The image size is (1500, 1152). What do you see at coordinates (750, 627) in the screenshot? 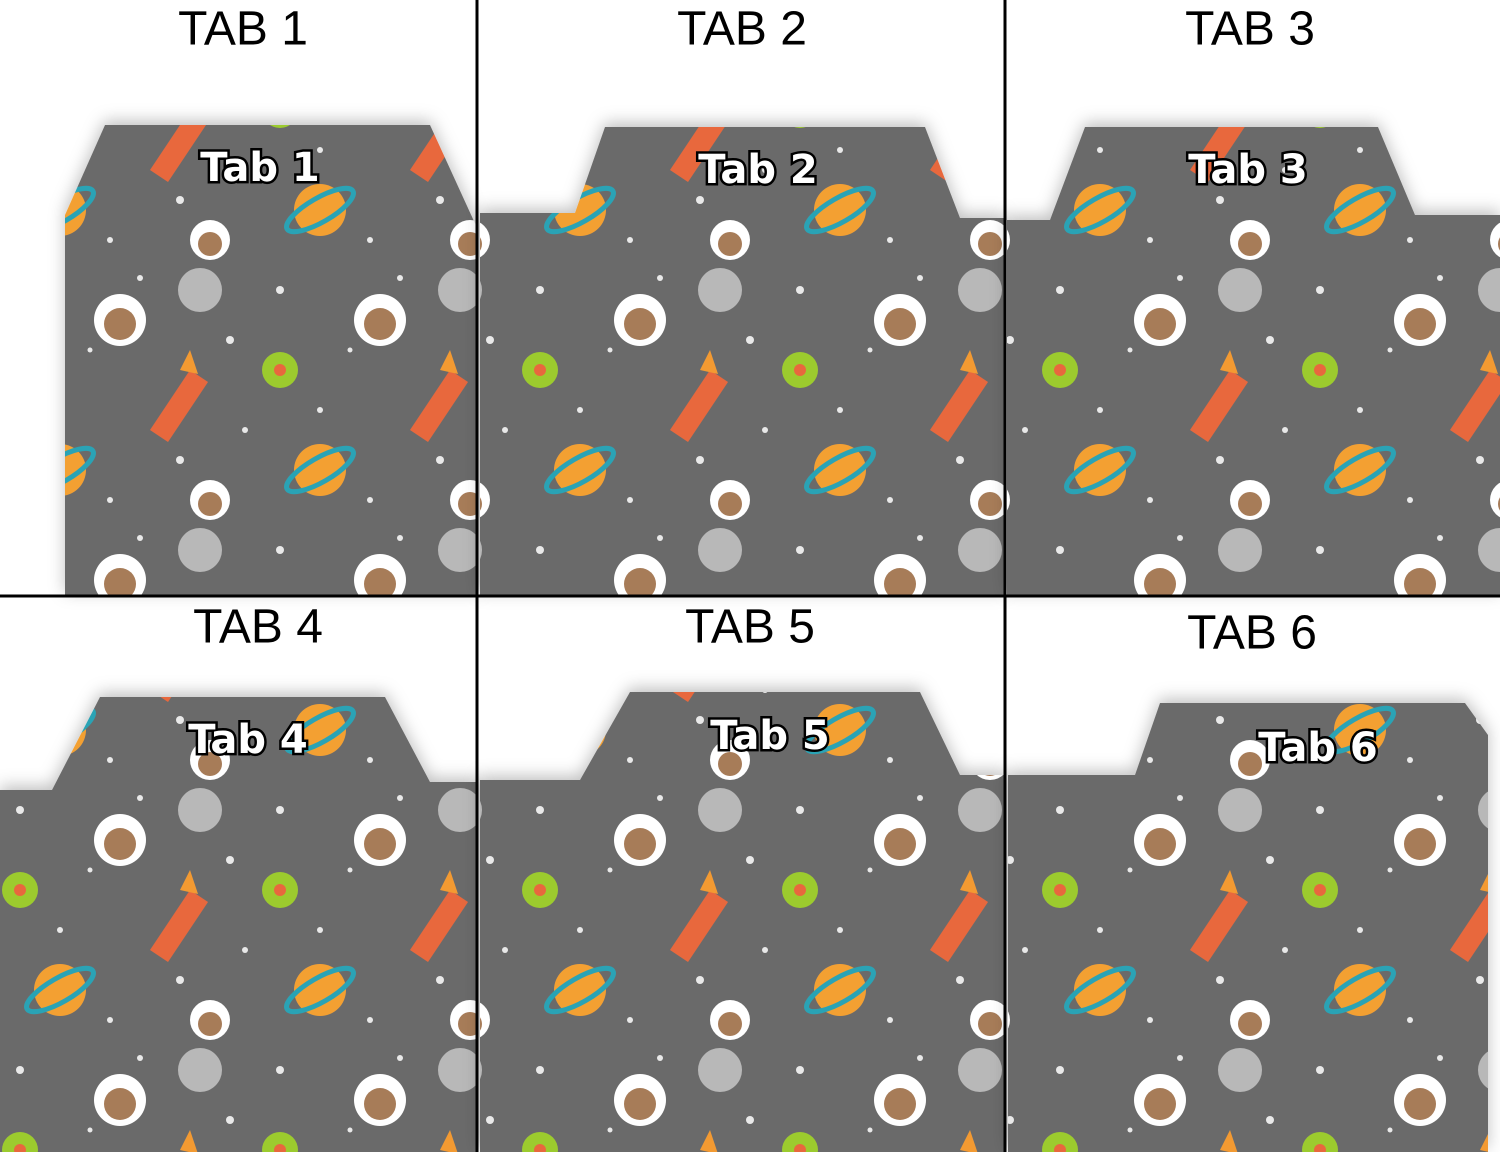
I see `panel-heading: TAB 5` at bounding box center [750, 627].